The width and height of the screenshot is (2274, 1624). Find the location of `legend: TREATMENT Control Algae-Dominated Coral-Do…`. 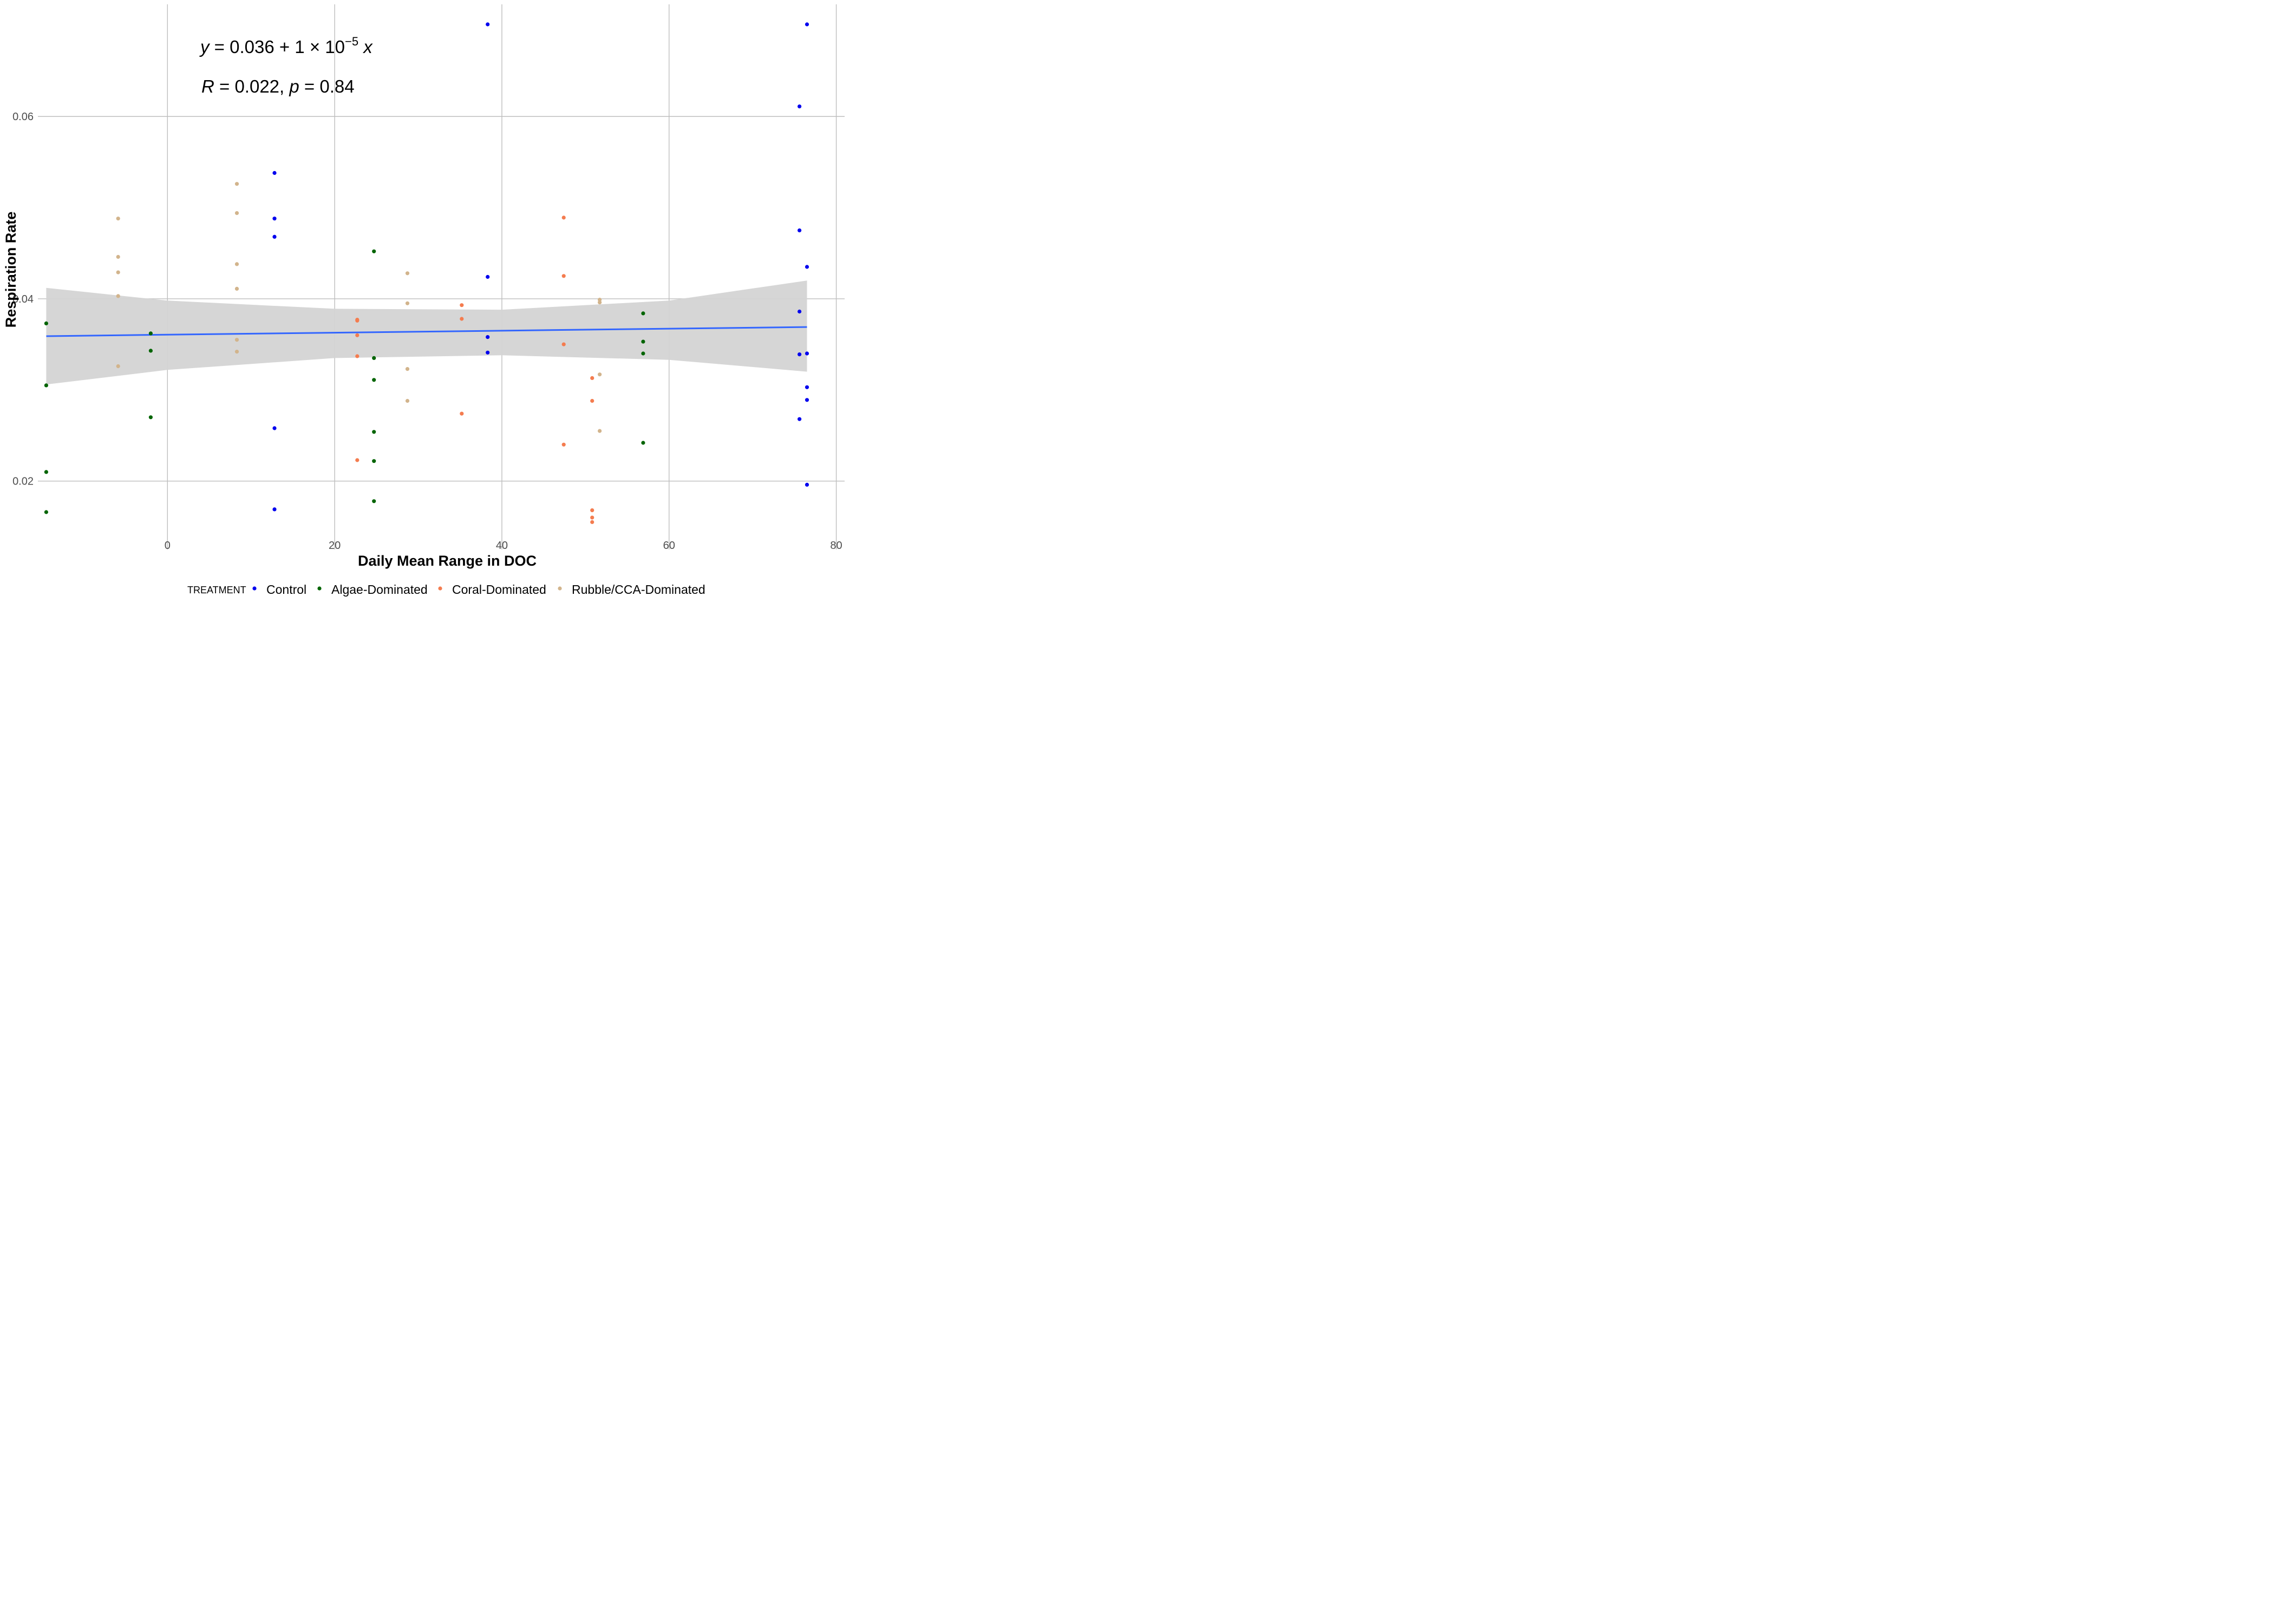

legend: TREATMENT Control Algae-Dominated Coral-Do… is located at coordinates (446, 589).